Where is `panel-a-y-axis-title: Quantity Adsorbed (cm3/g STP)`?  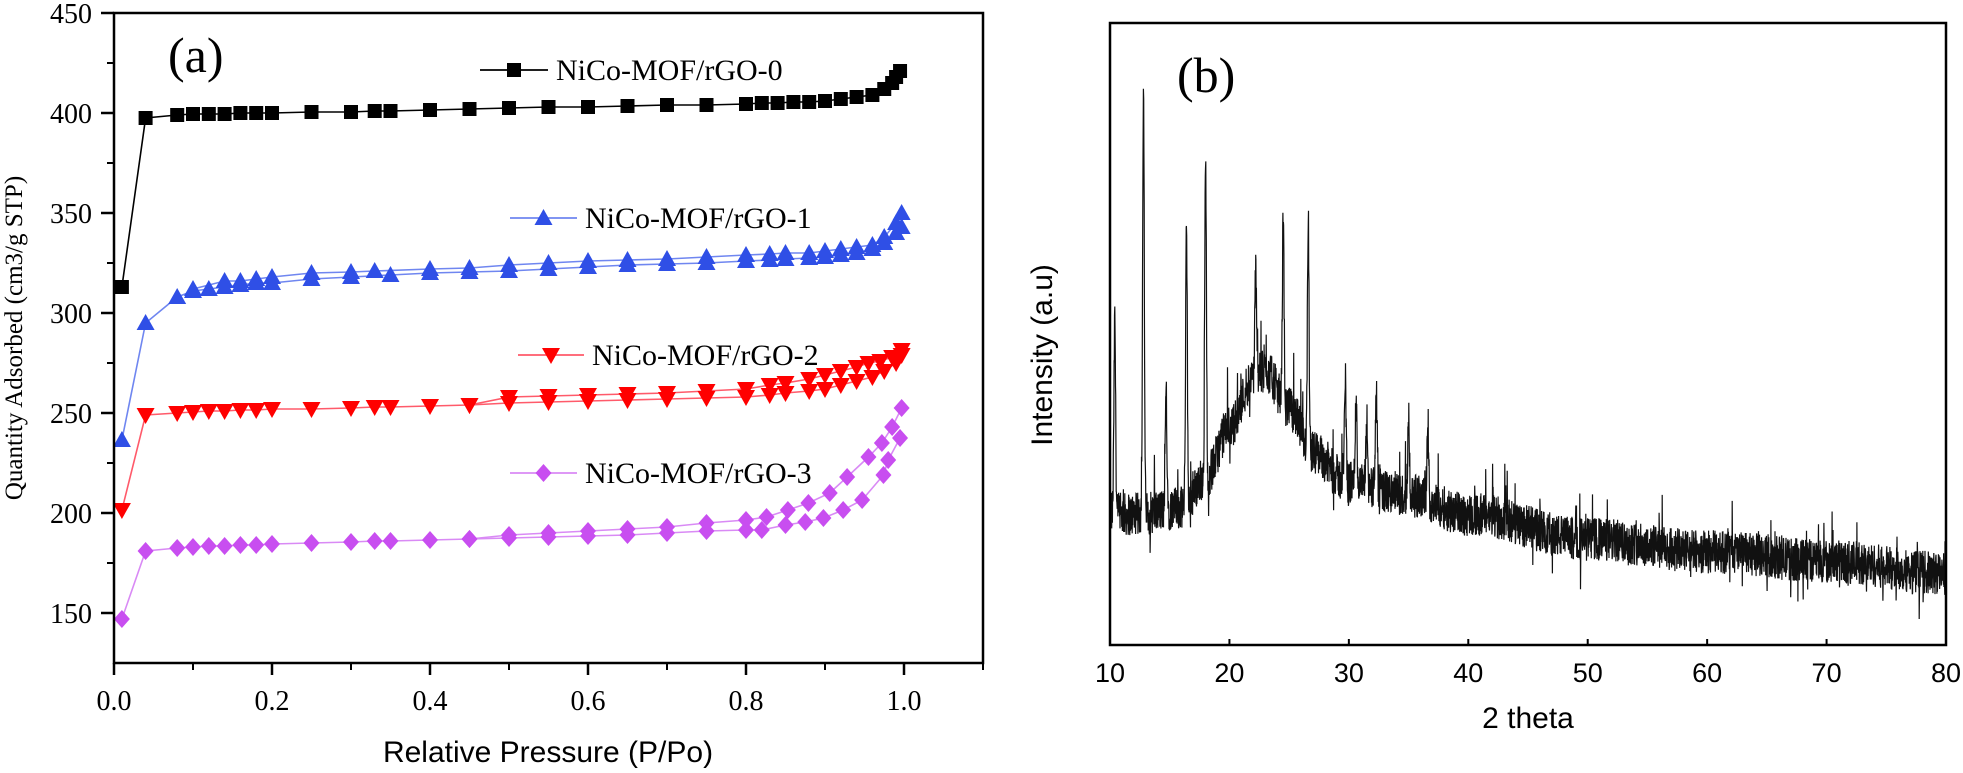
panel-a-y-axis-title: Quantity Adsorbed (cm3/g STP) is located at coordinates (14, 338).